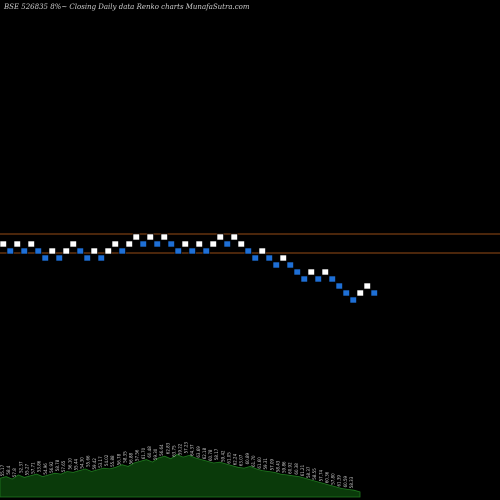 Image resolution: width=500 pixels, height=500 pixels. I want to click on volume-label: 64.37, so click(192, 450).